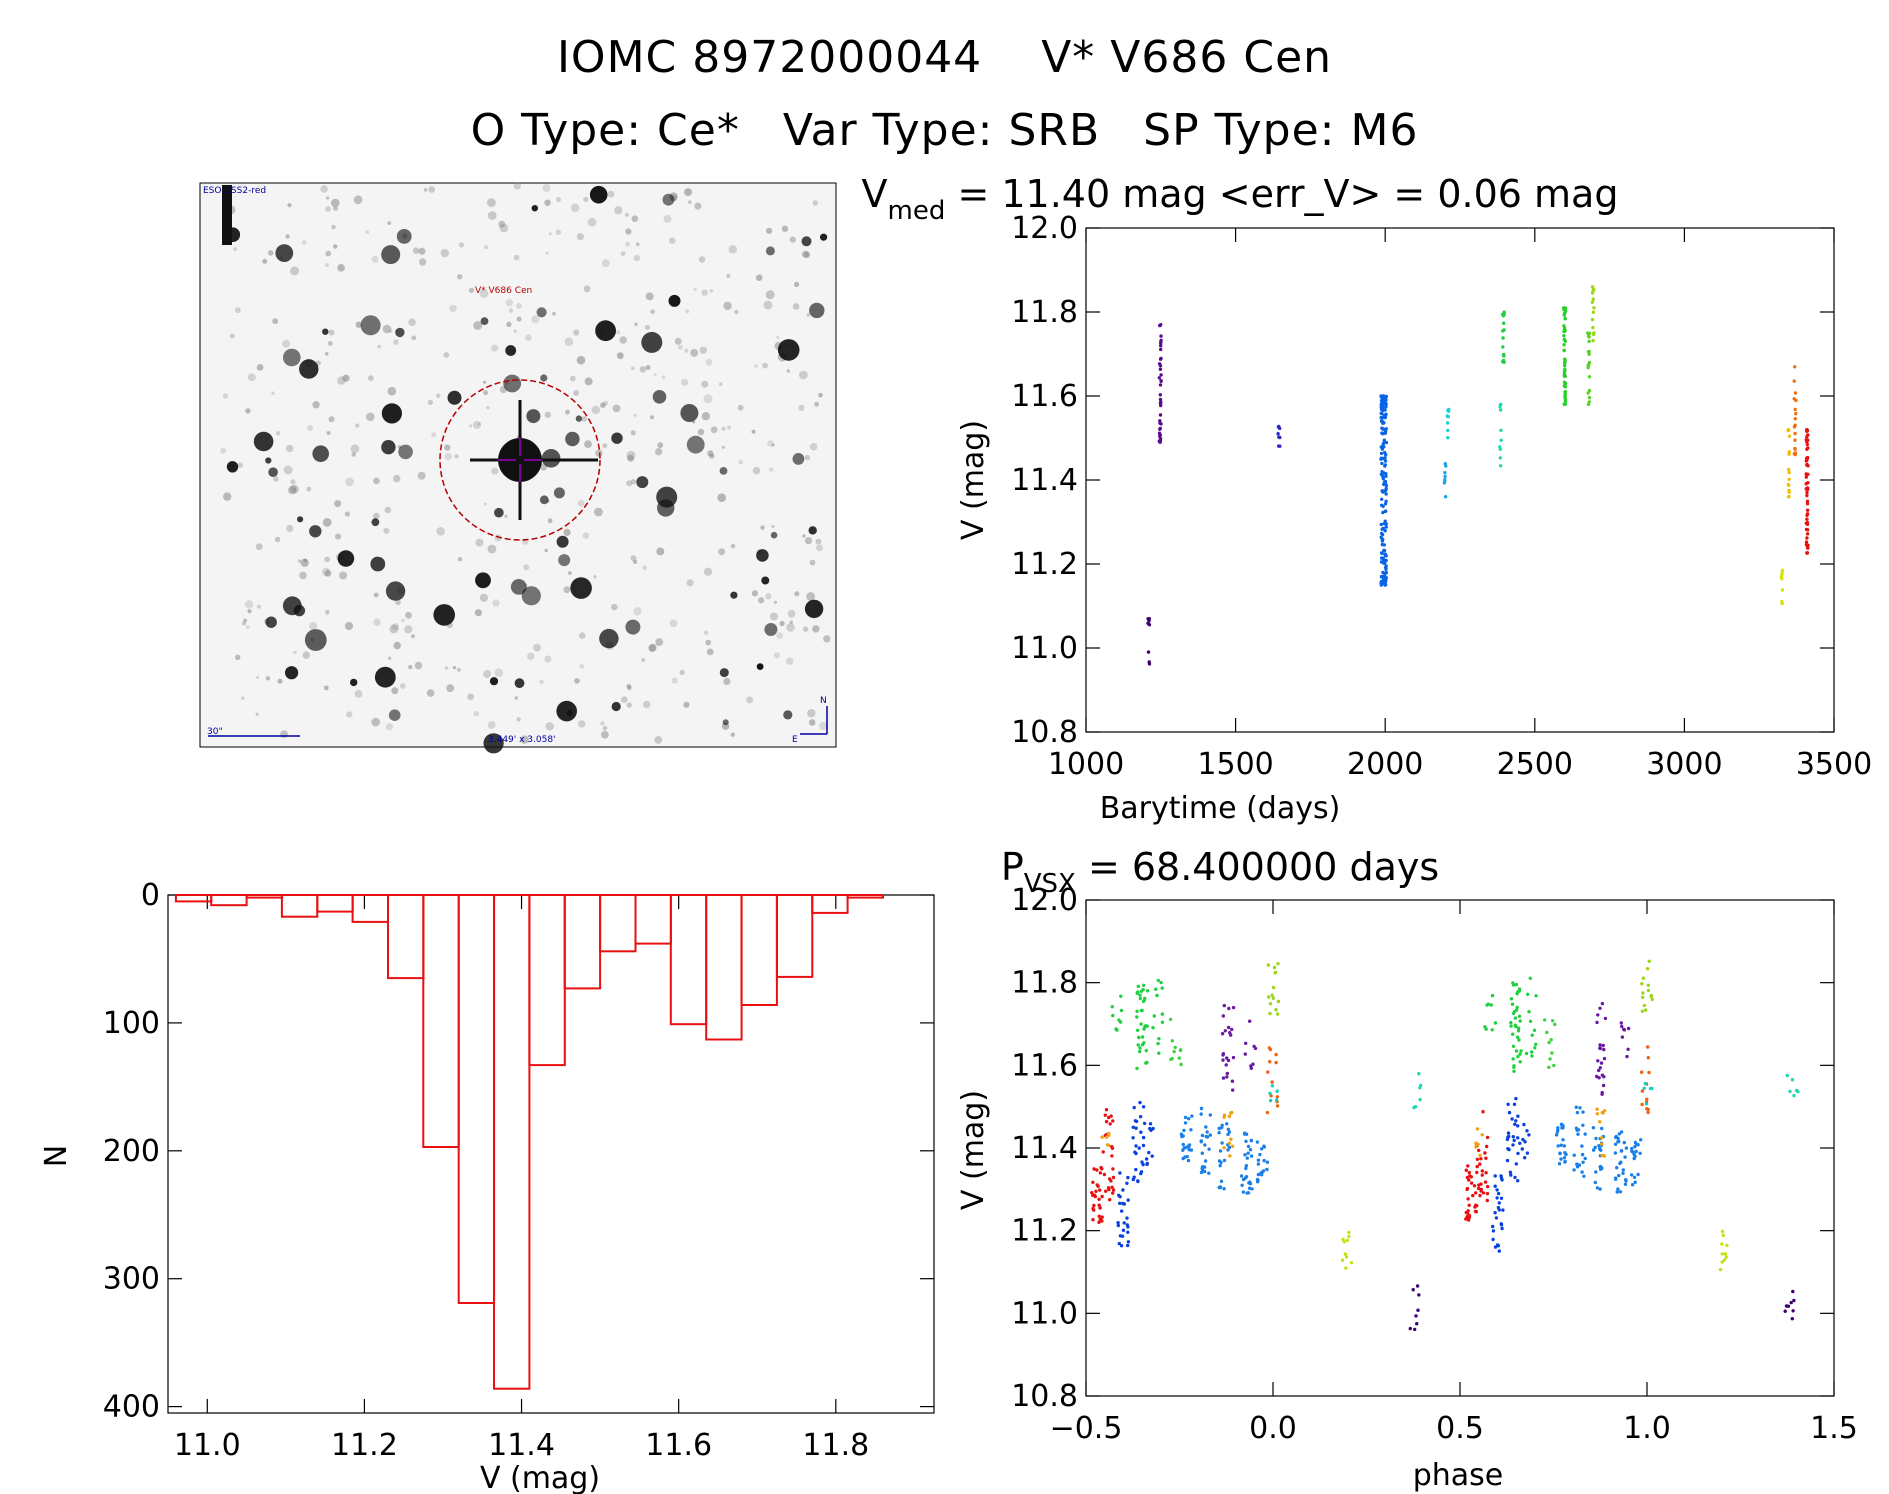 The image size is (1889, 1494). What do you see at coordinates (1044, 228) in the screenshot?
I see `lightcurve-ytick-label: 12.0` at bounding box center [1044, 228].